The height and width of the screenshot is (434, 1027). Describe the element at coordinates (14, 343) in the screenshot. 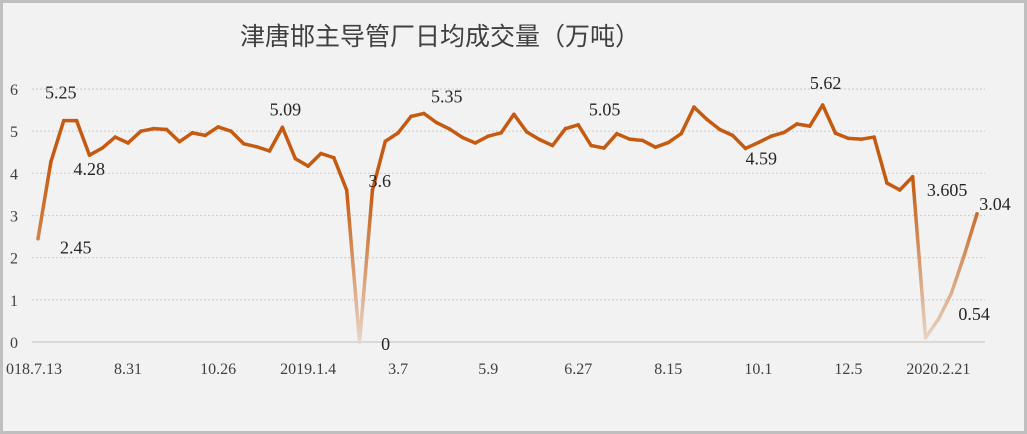

I see `y-tick-label: 0` at that location.